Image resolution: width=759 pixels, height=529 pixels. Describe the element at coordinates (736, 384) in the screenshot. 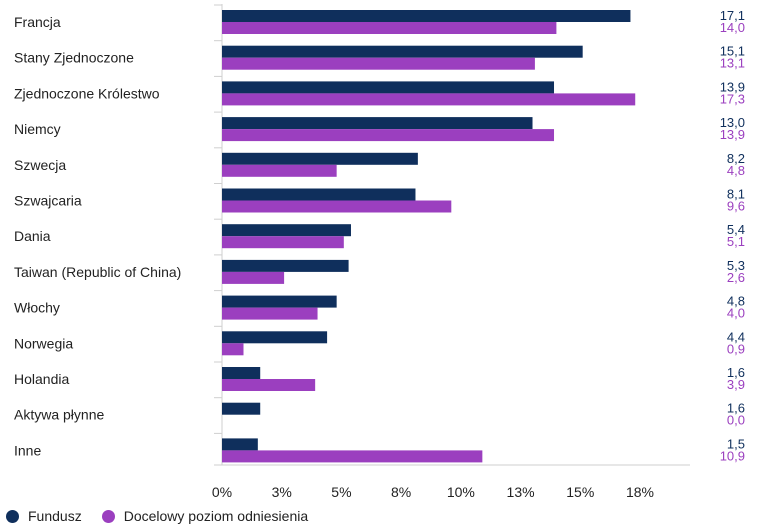

I see `data-label-benchmark: 3,9` at that location.